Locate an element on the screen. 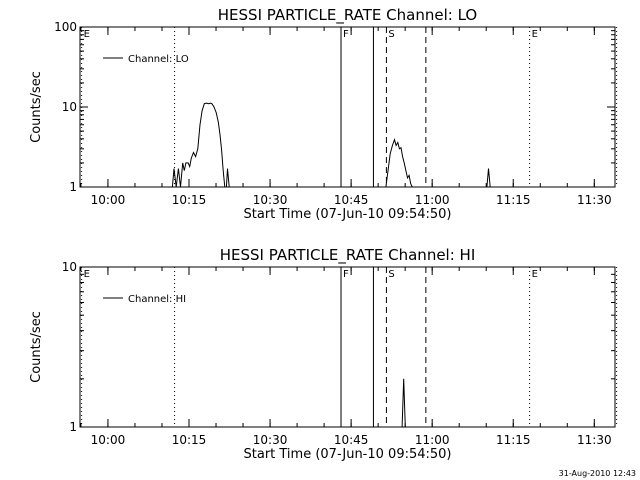 The image size is (640, 480). footer-timestamp: 31-Aug-2010 12:43 is located at coordinates (597, 473).